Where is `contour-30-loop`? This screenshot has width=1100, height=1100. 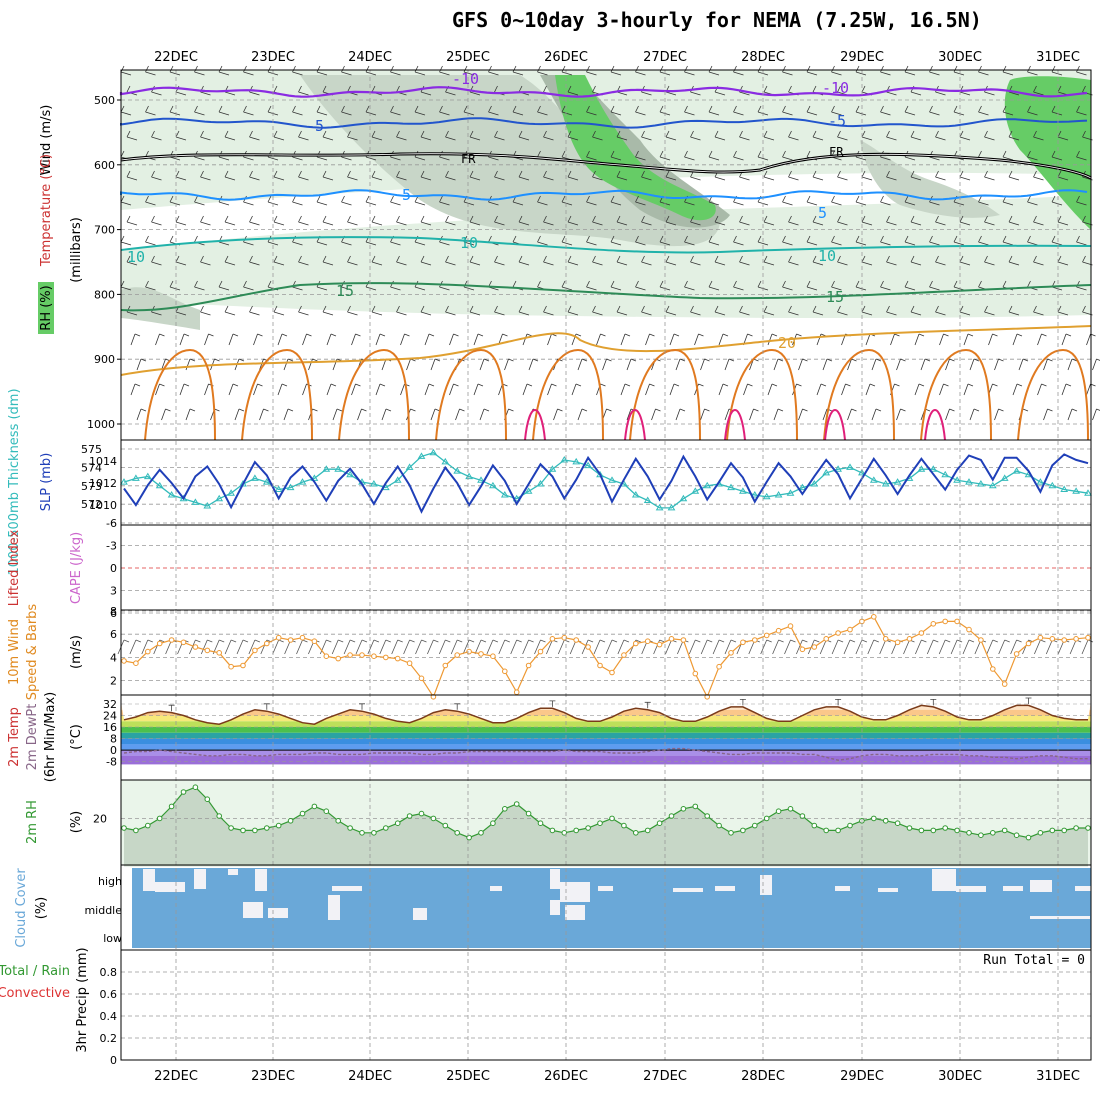
contour-30-loop is located at coordinates (735, 424).